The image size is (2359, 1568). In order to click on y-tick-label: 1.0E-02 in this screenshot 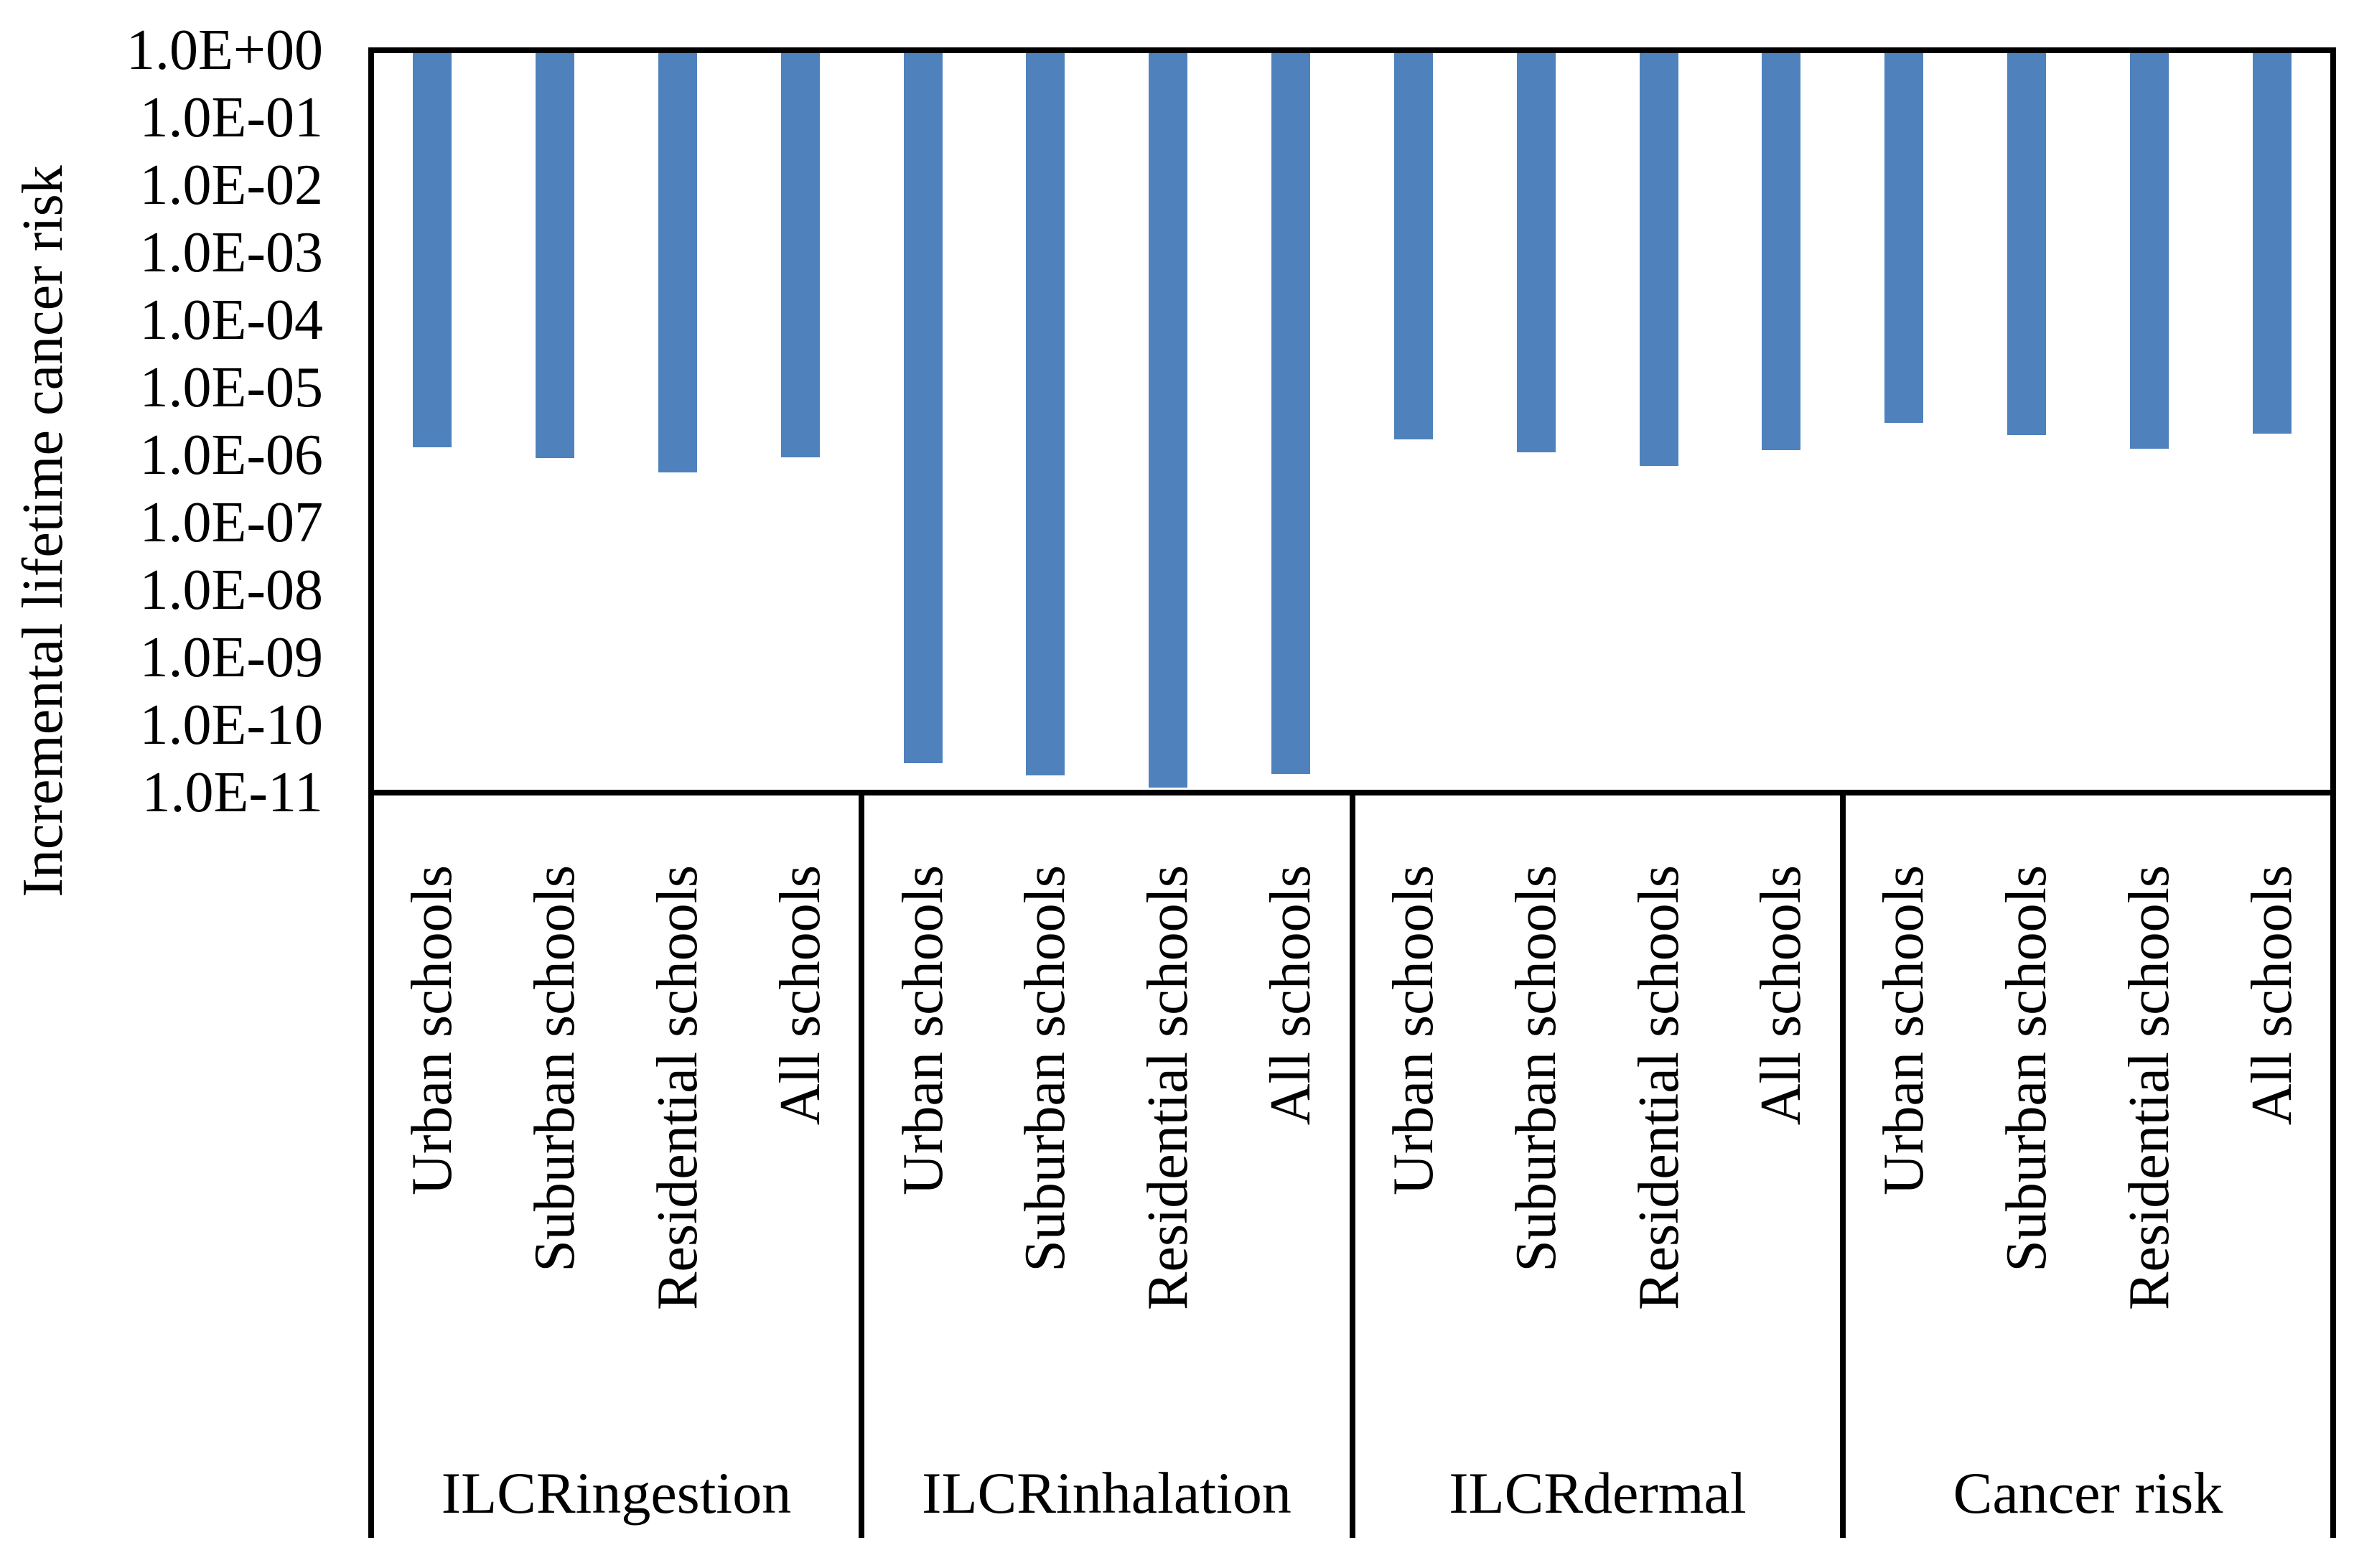, I will do `click(231, 185)`.